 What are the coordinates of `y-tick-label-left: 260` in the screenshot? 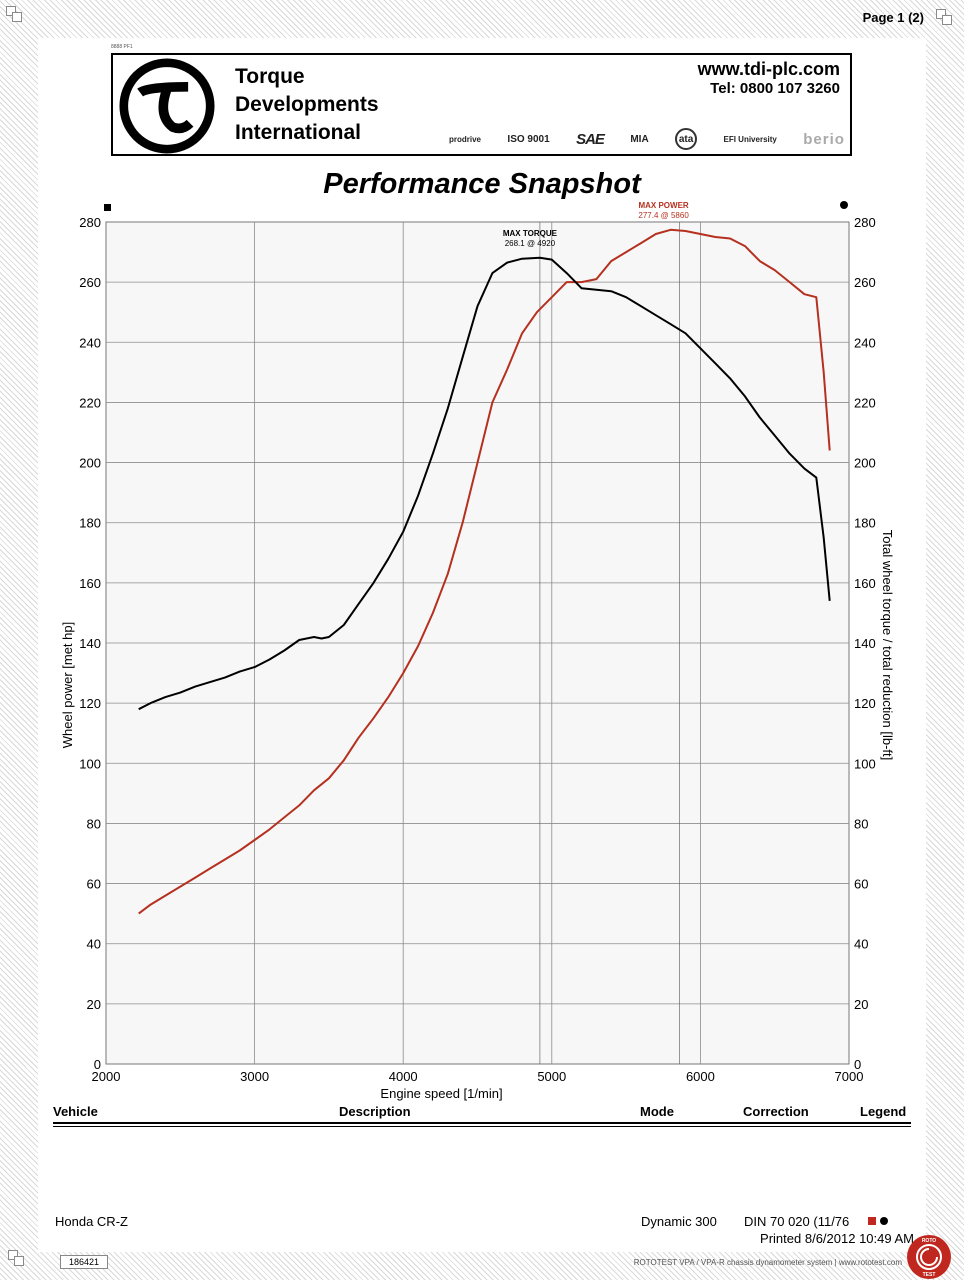 It's located at (90, 282).